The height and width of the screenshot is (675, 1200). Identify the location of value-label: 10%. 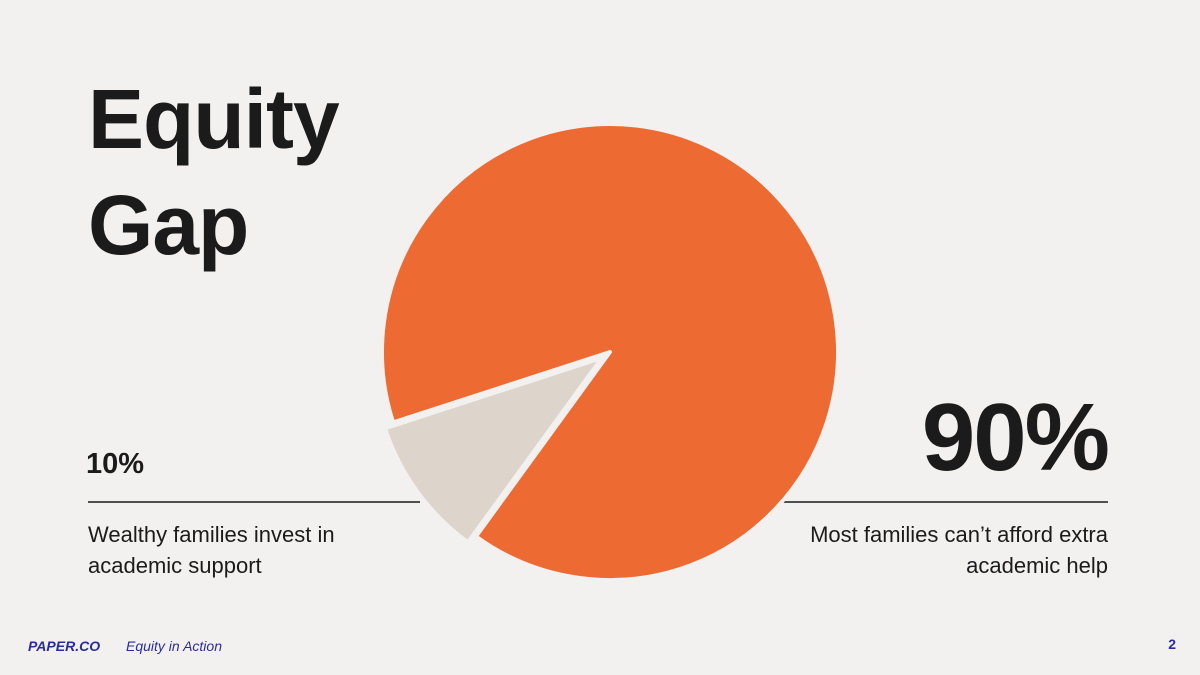
(115, 464).